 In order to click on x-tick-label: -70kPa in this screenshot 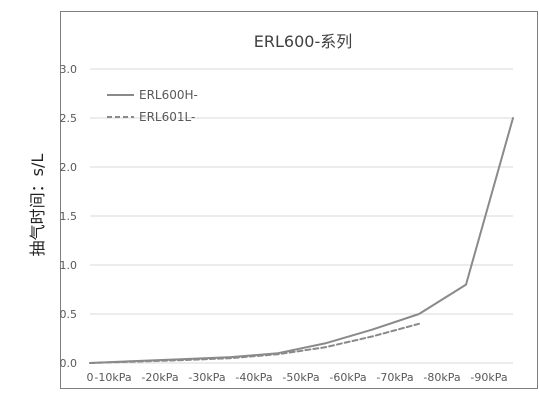, I will do `click(394, 377)`.